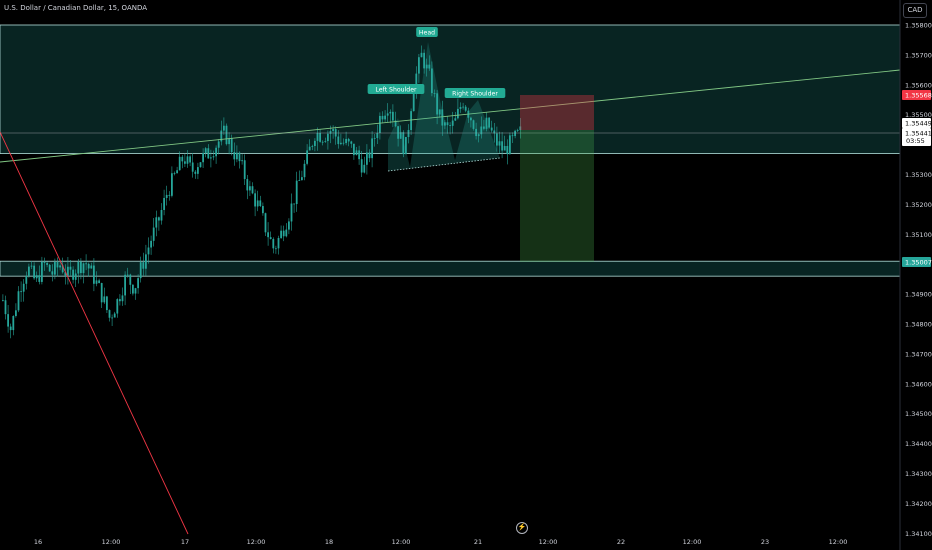  What do you see at coordinates (522, 528) in the screenshot?
I see `lightning-icon: ⚡` at bounding box center [522, 528].